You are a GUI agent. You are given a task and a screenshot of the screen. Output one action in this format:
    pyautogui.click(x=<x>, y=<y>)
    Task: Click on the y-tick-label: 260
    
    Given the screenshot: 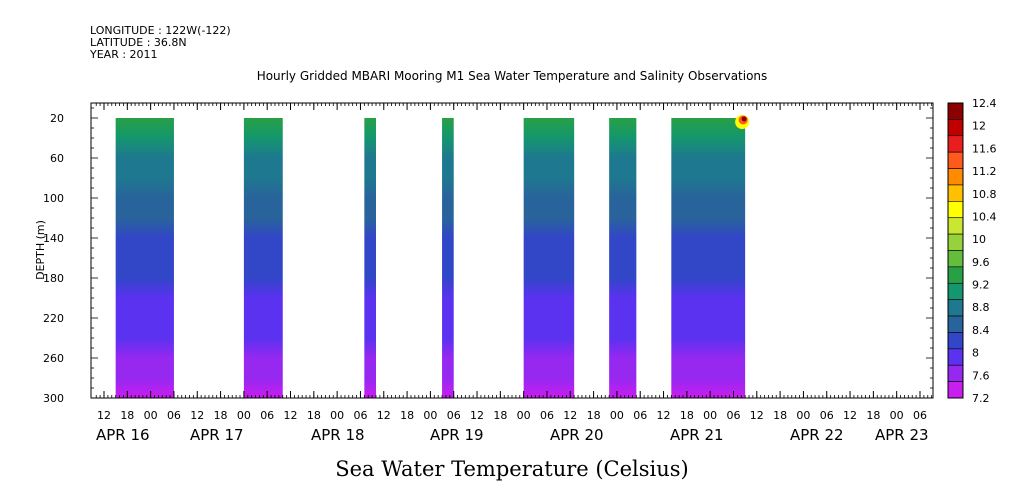 What is the action you would take?
    pyautogui.click(x=53, y=358)
    